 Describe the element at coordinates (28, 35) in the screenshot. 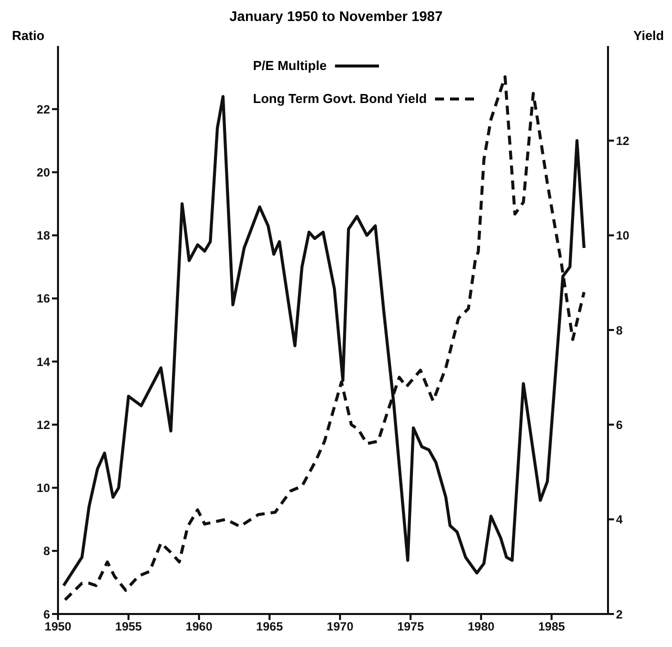

I see `y-axis-title: Ratio` at that location.